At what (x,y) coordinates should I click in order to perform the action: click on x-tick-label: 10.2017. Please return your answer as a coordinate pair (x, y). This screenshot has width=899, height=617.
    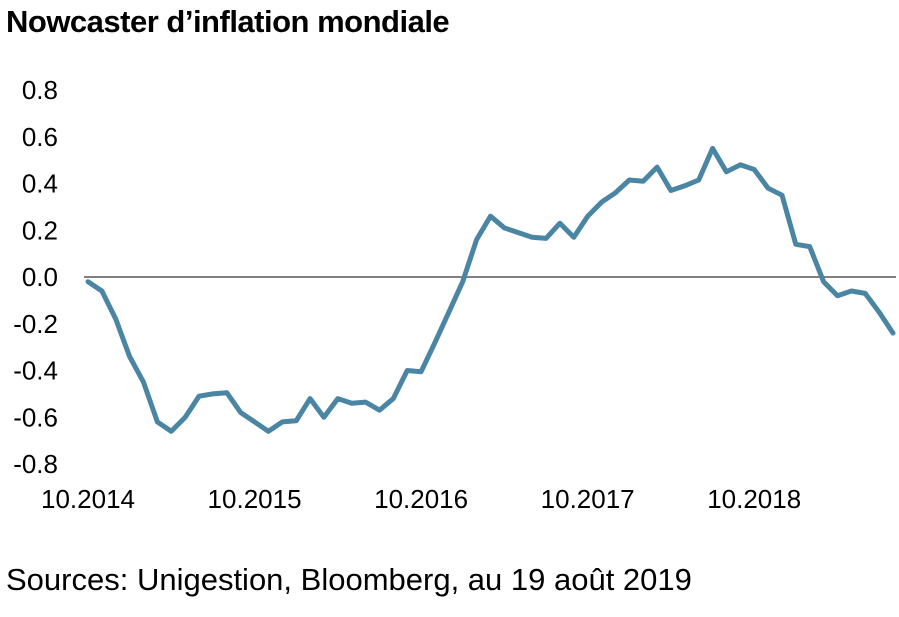
    Looking at the image, I should click on (588, 499).